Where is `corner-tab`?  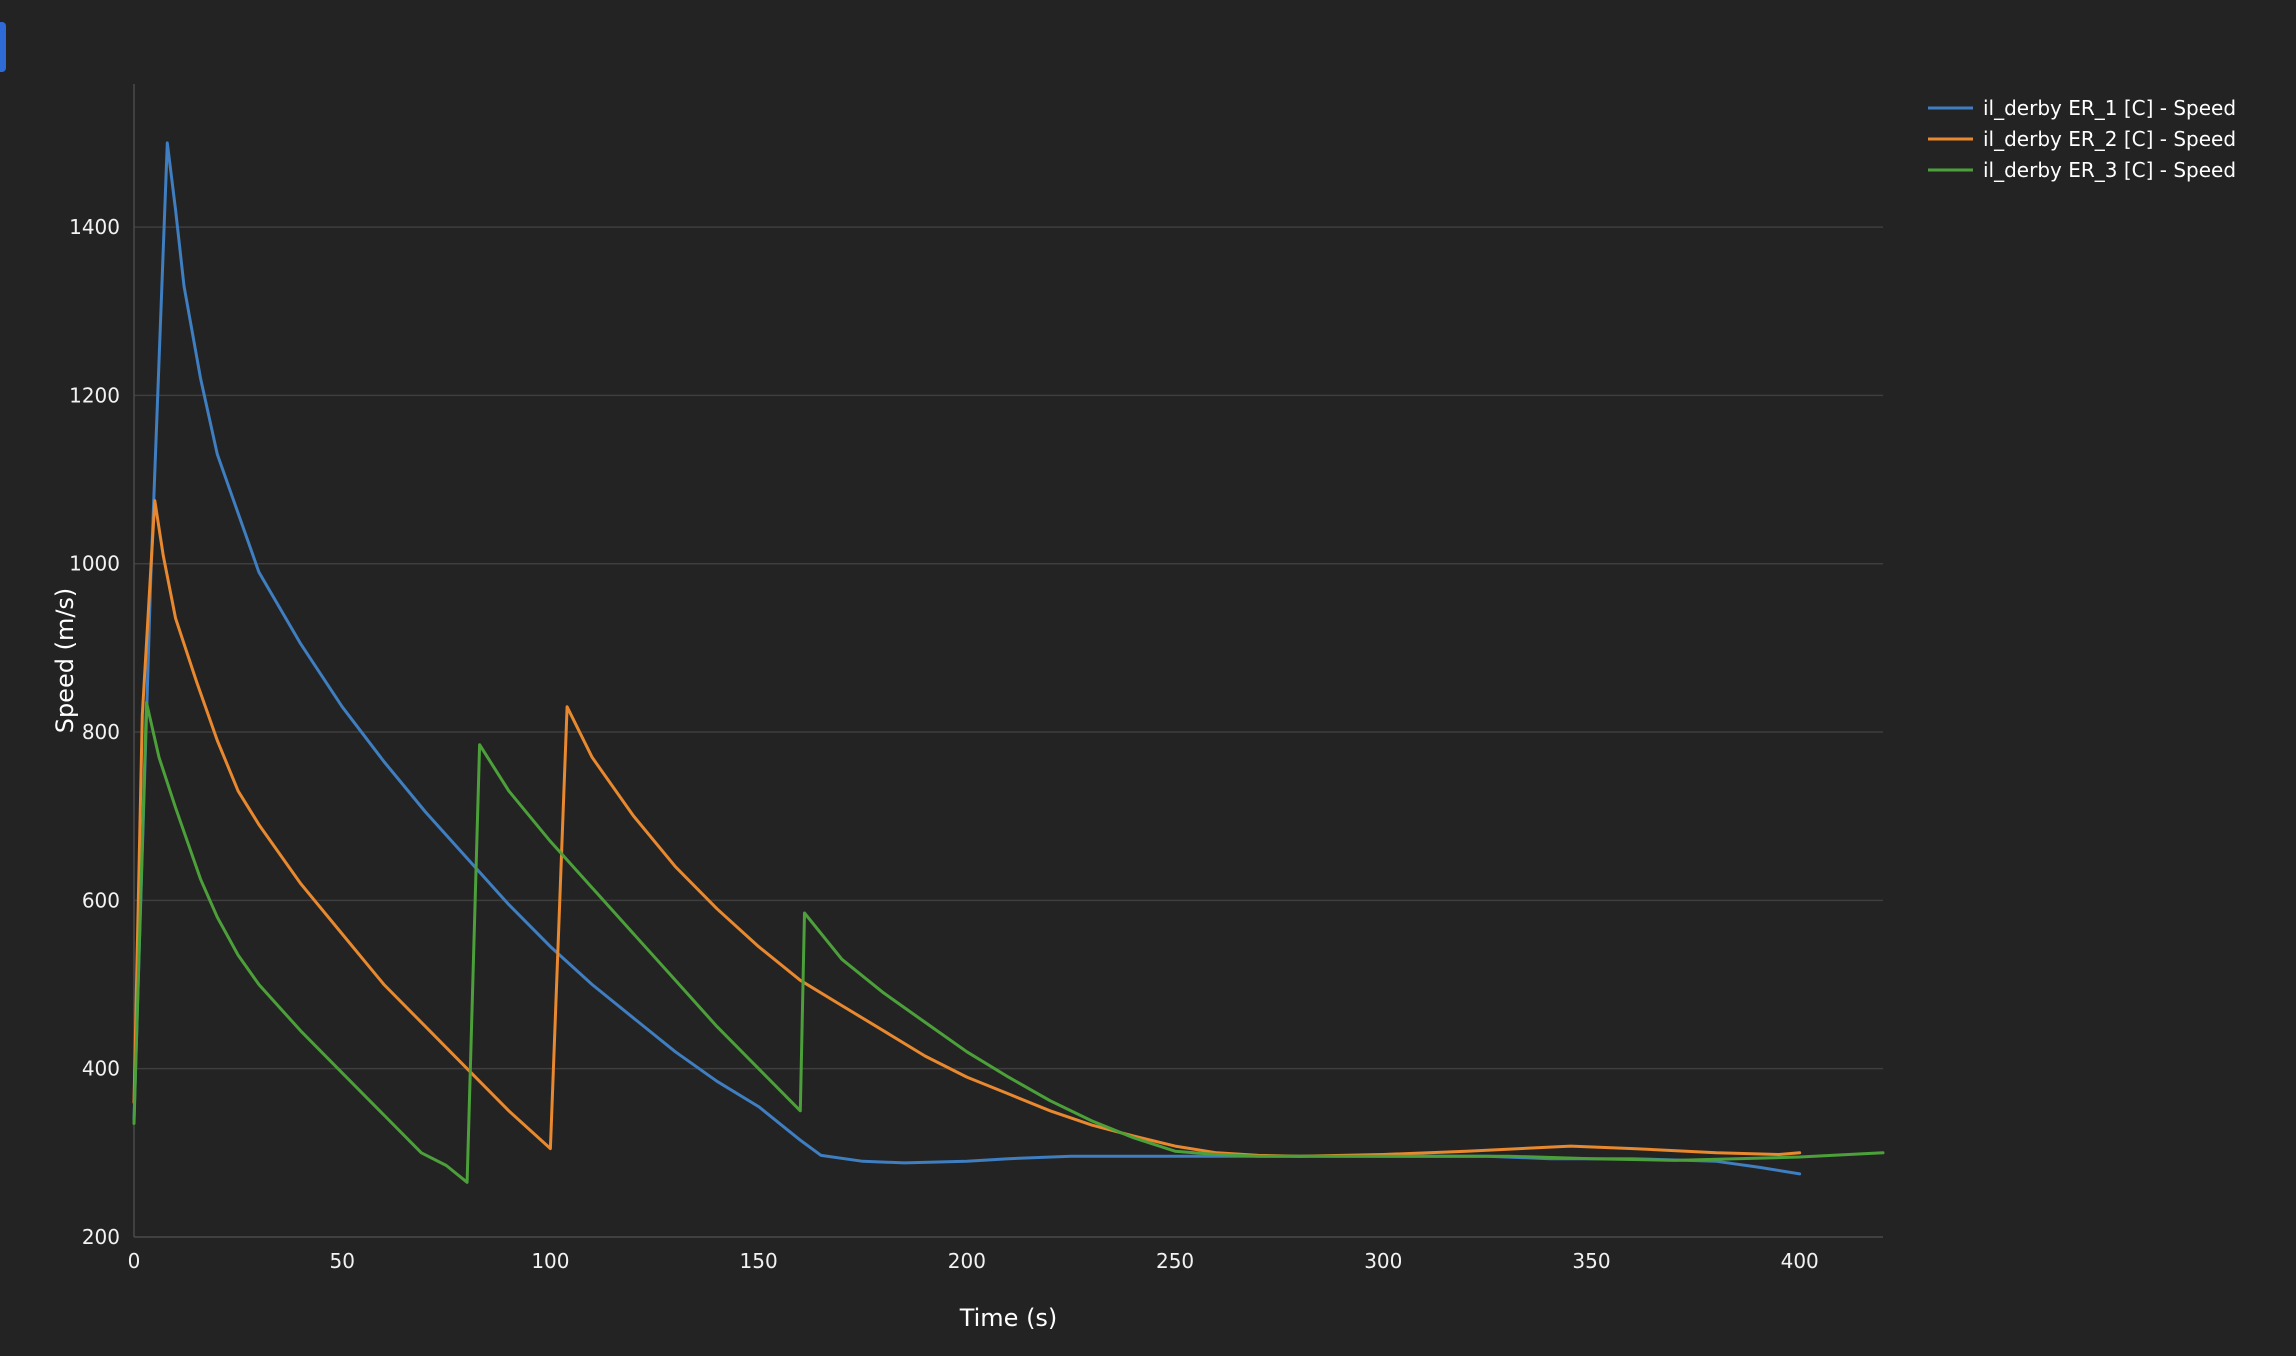
corner-tab is located at coordinates (3, 47).